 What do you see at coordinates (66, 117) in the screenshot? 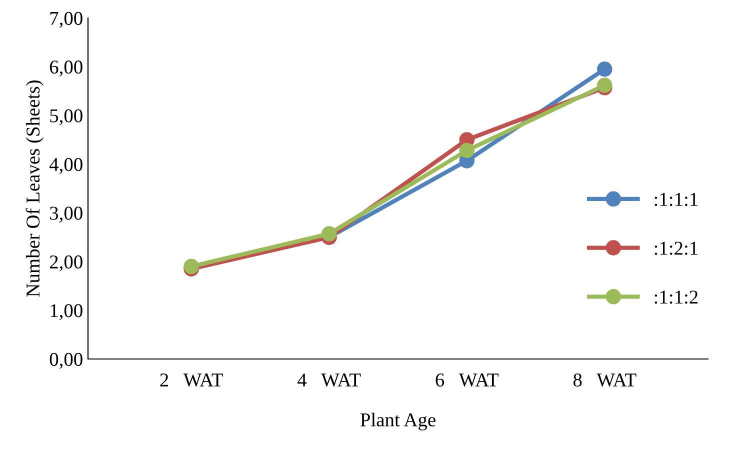
I see `y-tick-label: 5,00` at bounding box center [66, 117].